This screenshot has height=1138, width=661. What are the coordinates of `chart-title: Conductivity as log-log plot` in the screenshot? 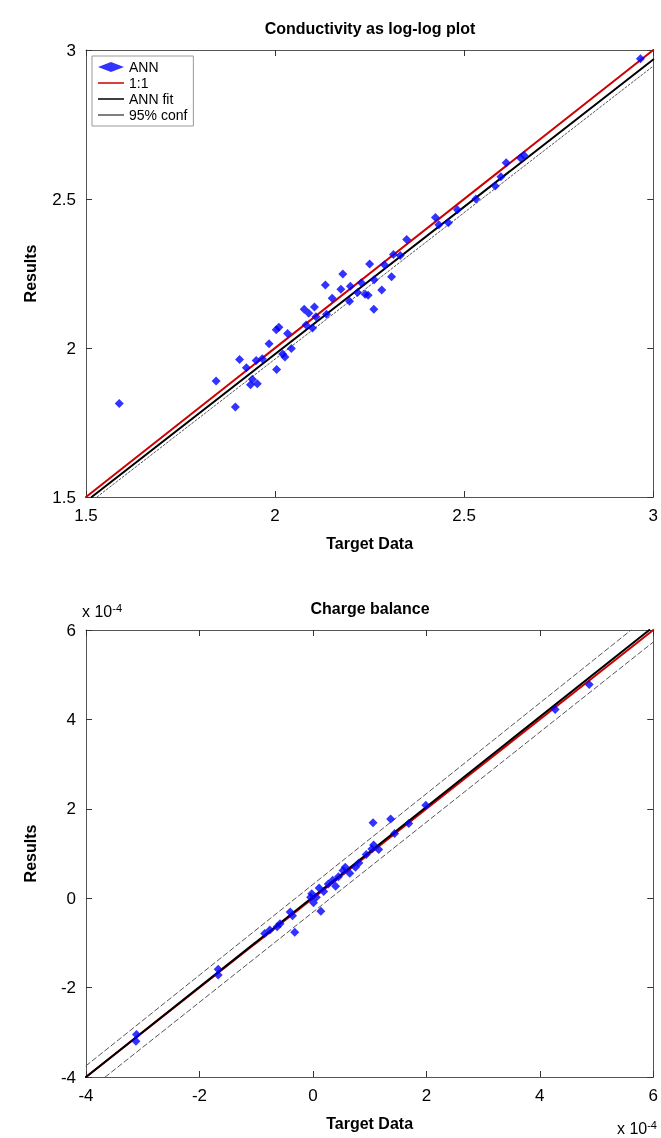 It's located at (370, 28).